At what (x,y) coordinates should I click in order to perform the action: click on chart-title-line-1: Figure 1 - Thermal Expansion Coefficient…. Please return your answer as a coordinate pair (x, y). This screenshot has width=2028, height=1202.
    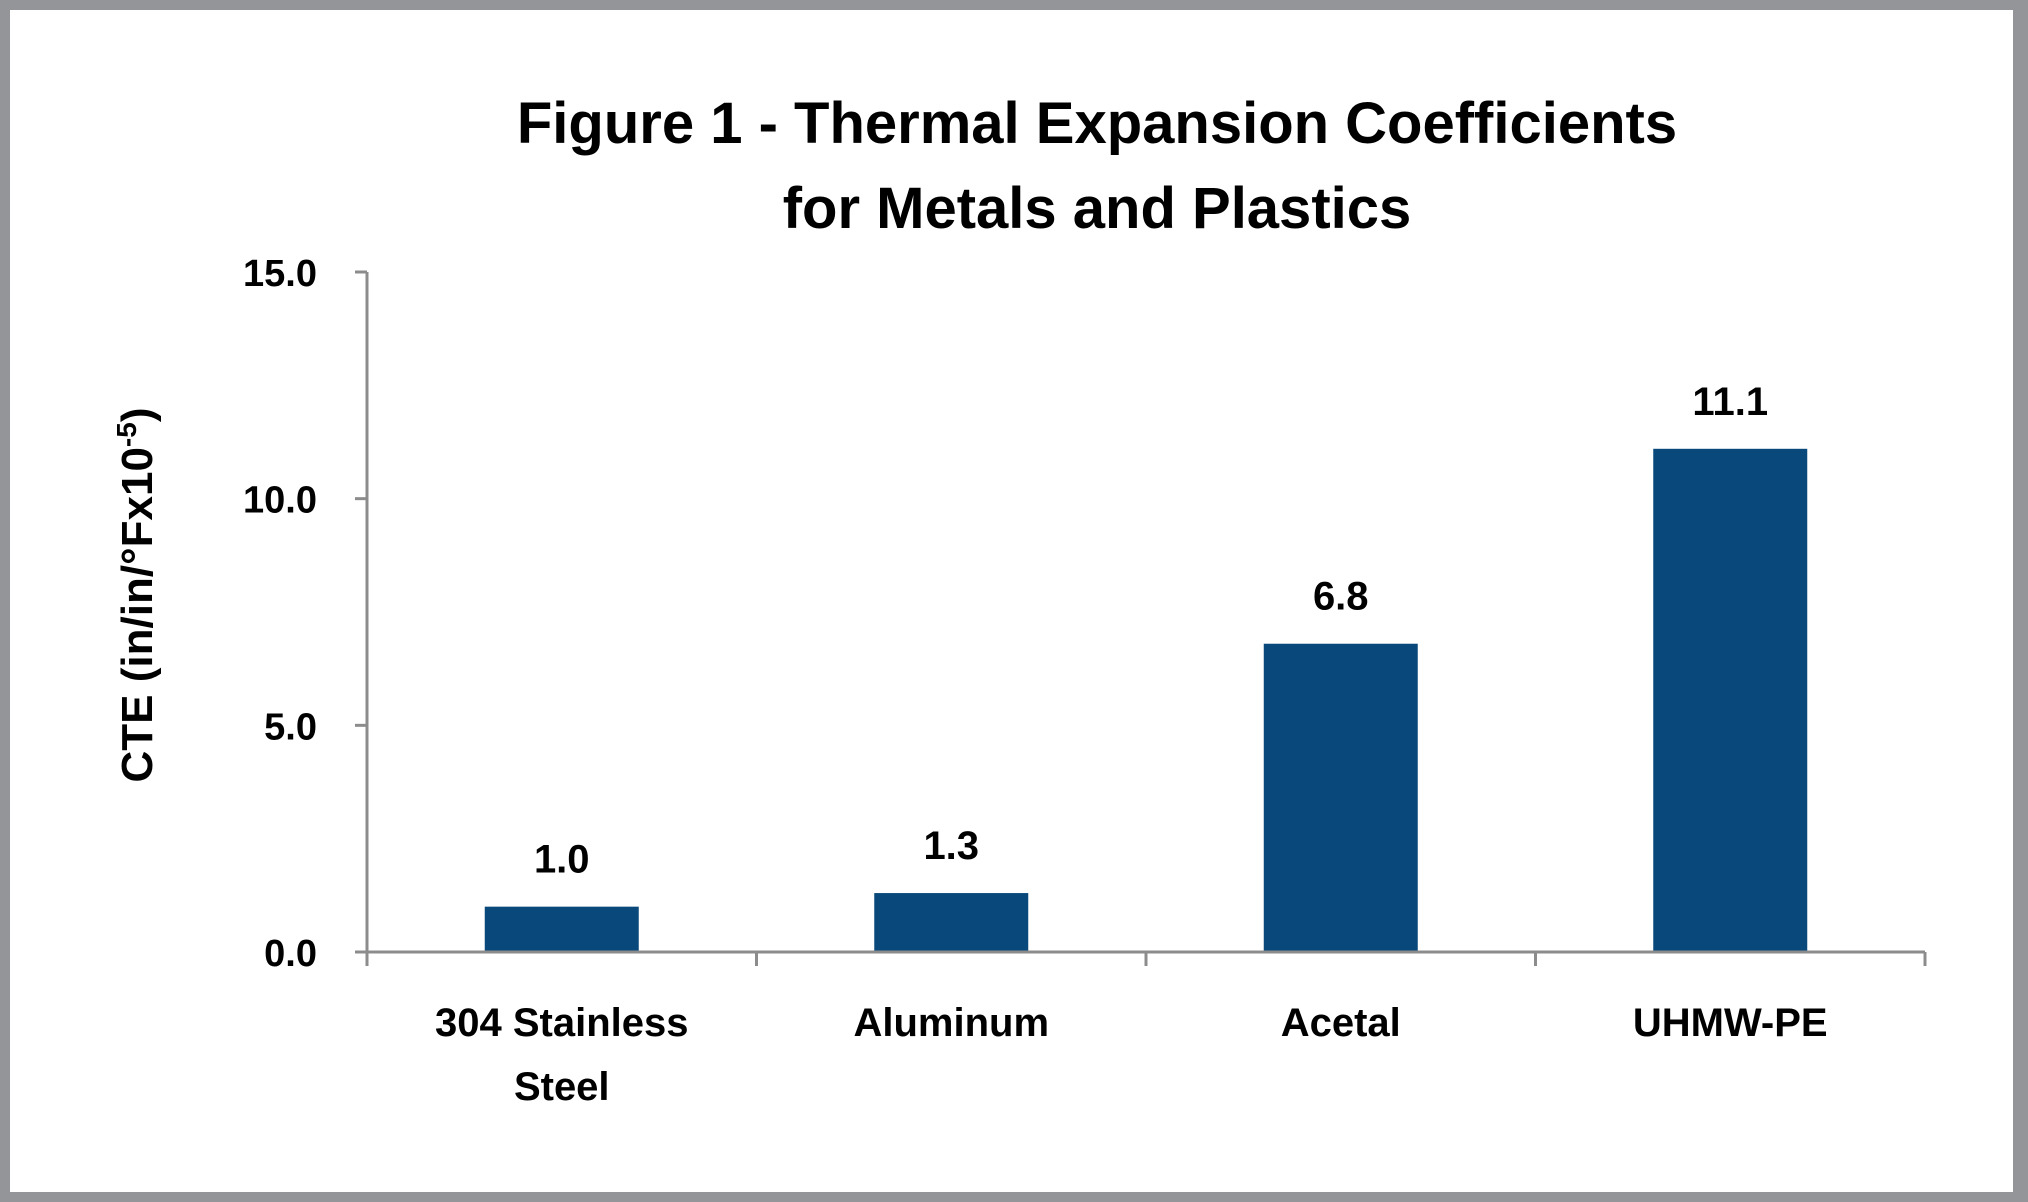
    Looking at the image, I should click on (1097, 123).